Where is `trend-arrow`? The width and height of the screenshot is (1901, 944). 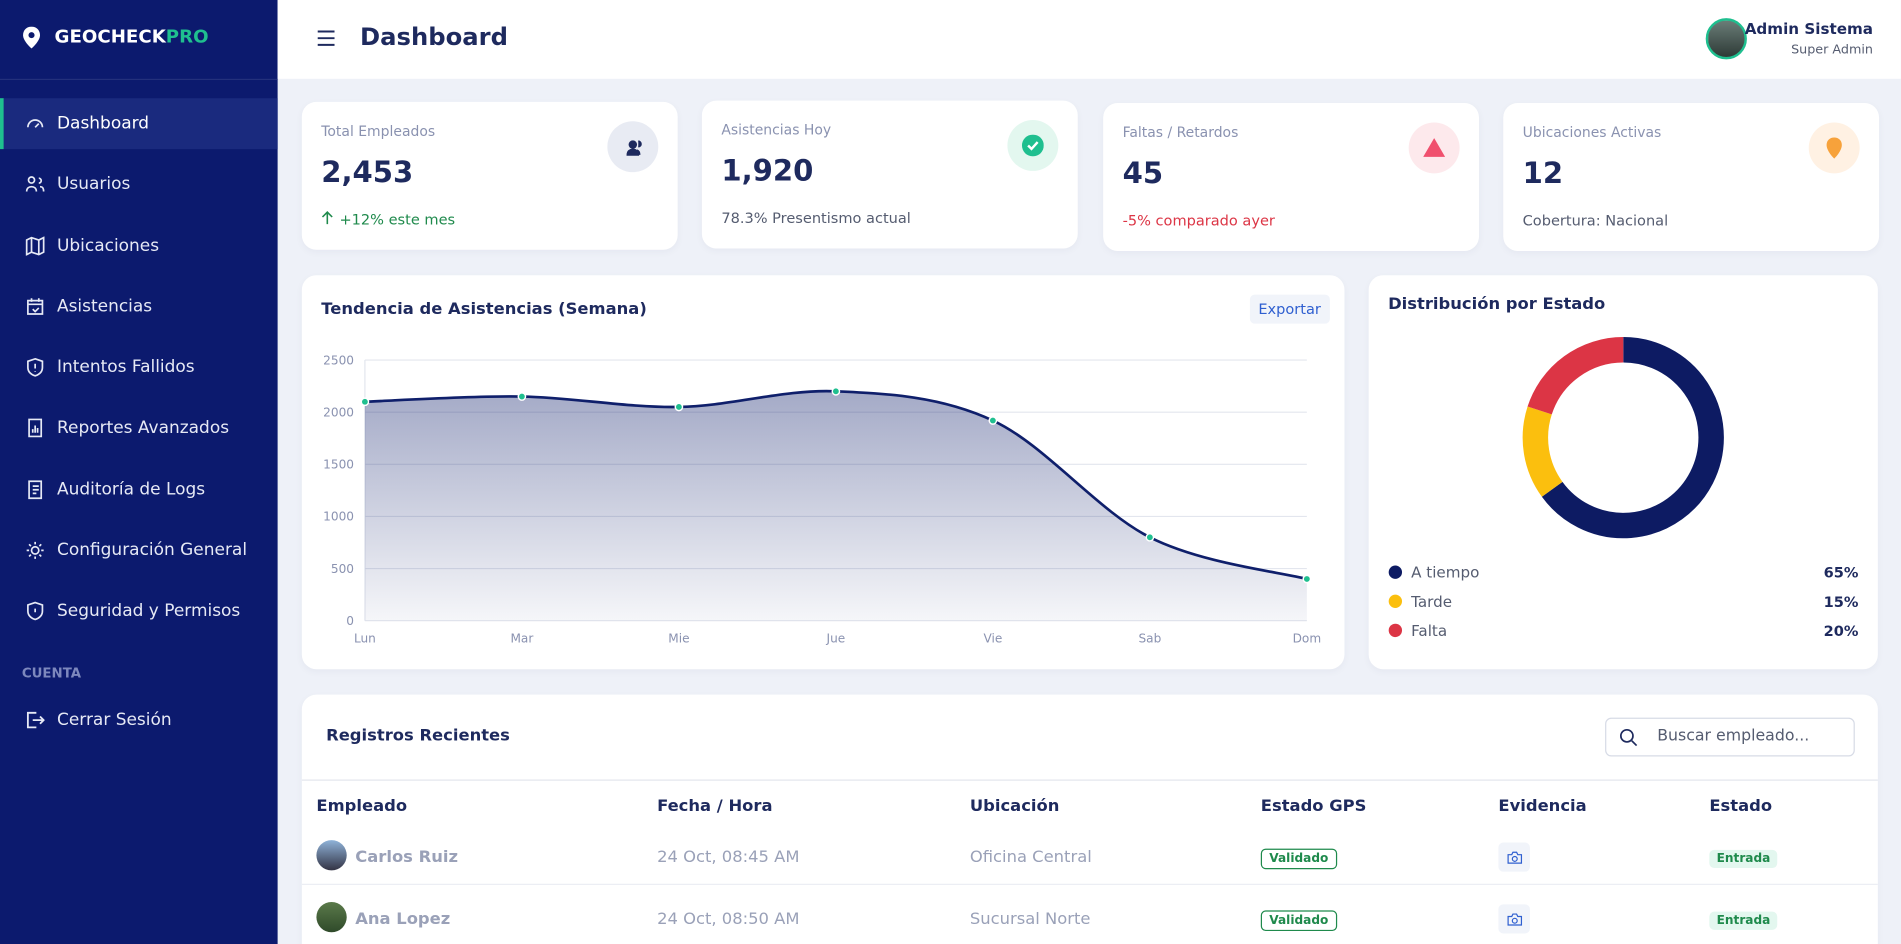
trend-arrow is located at coordinates (327, 218).